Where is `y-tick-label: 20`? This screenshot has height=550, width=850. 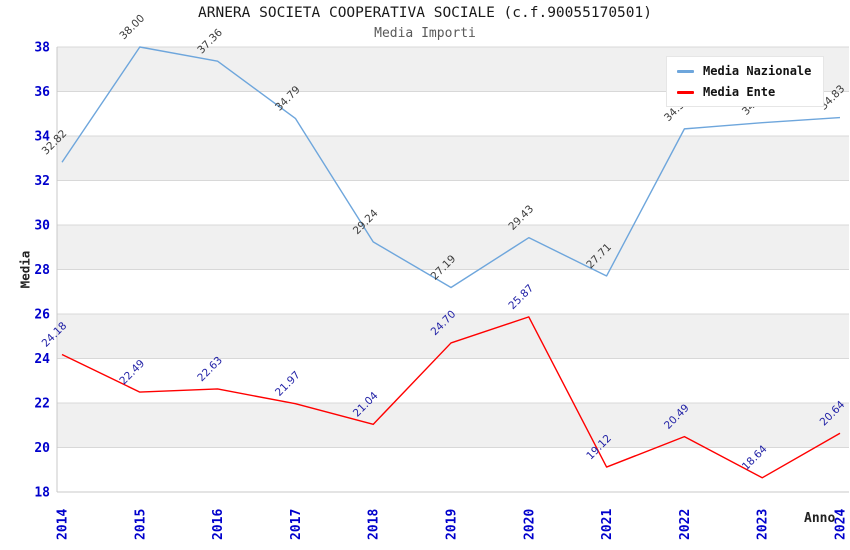 y-tick-label: 20 is located at coordinates (42, 448).